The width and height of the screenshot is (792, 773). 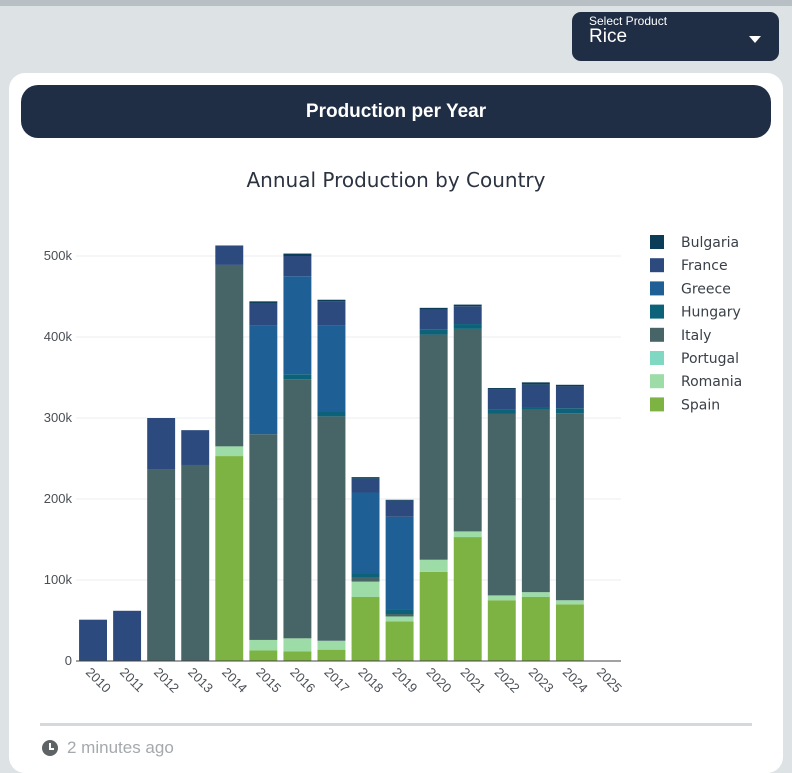 I want to click on x-tick-label: 2013, so click(x=200, y=680).